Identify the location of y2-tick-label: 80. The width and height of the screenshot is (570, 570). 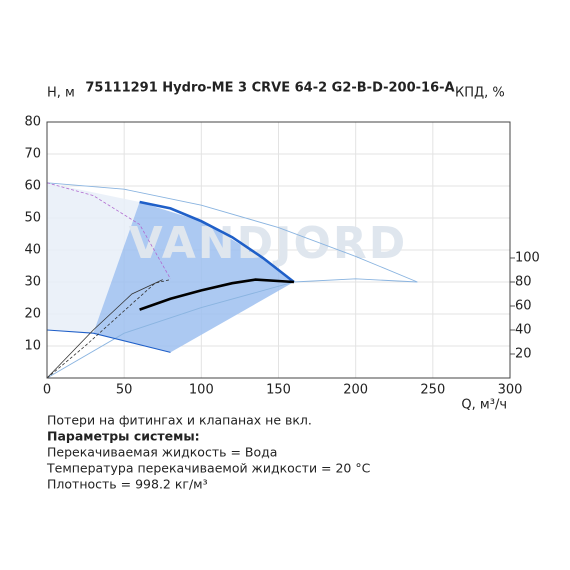
(523, 281).